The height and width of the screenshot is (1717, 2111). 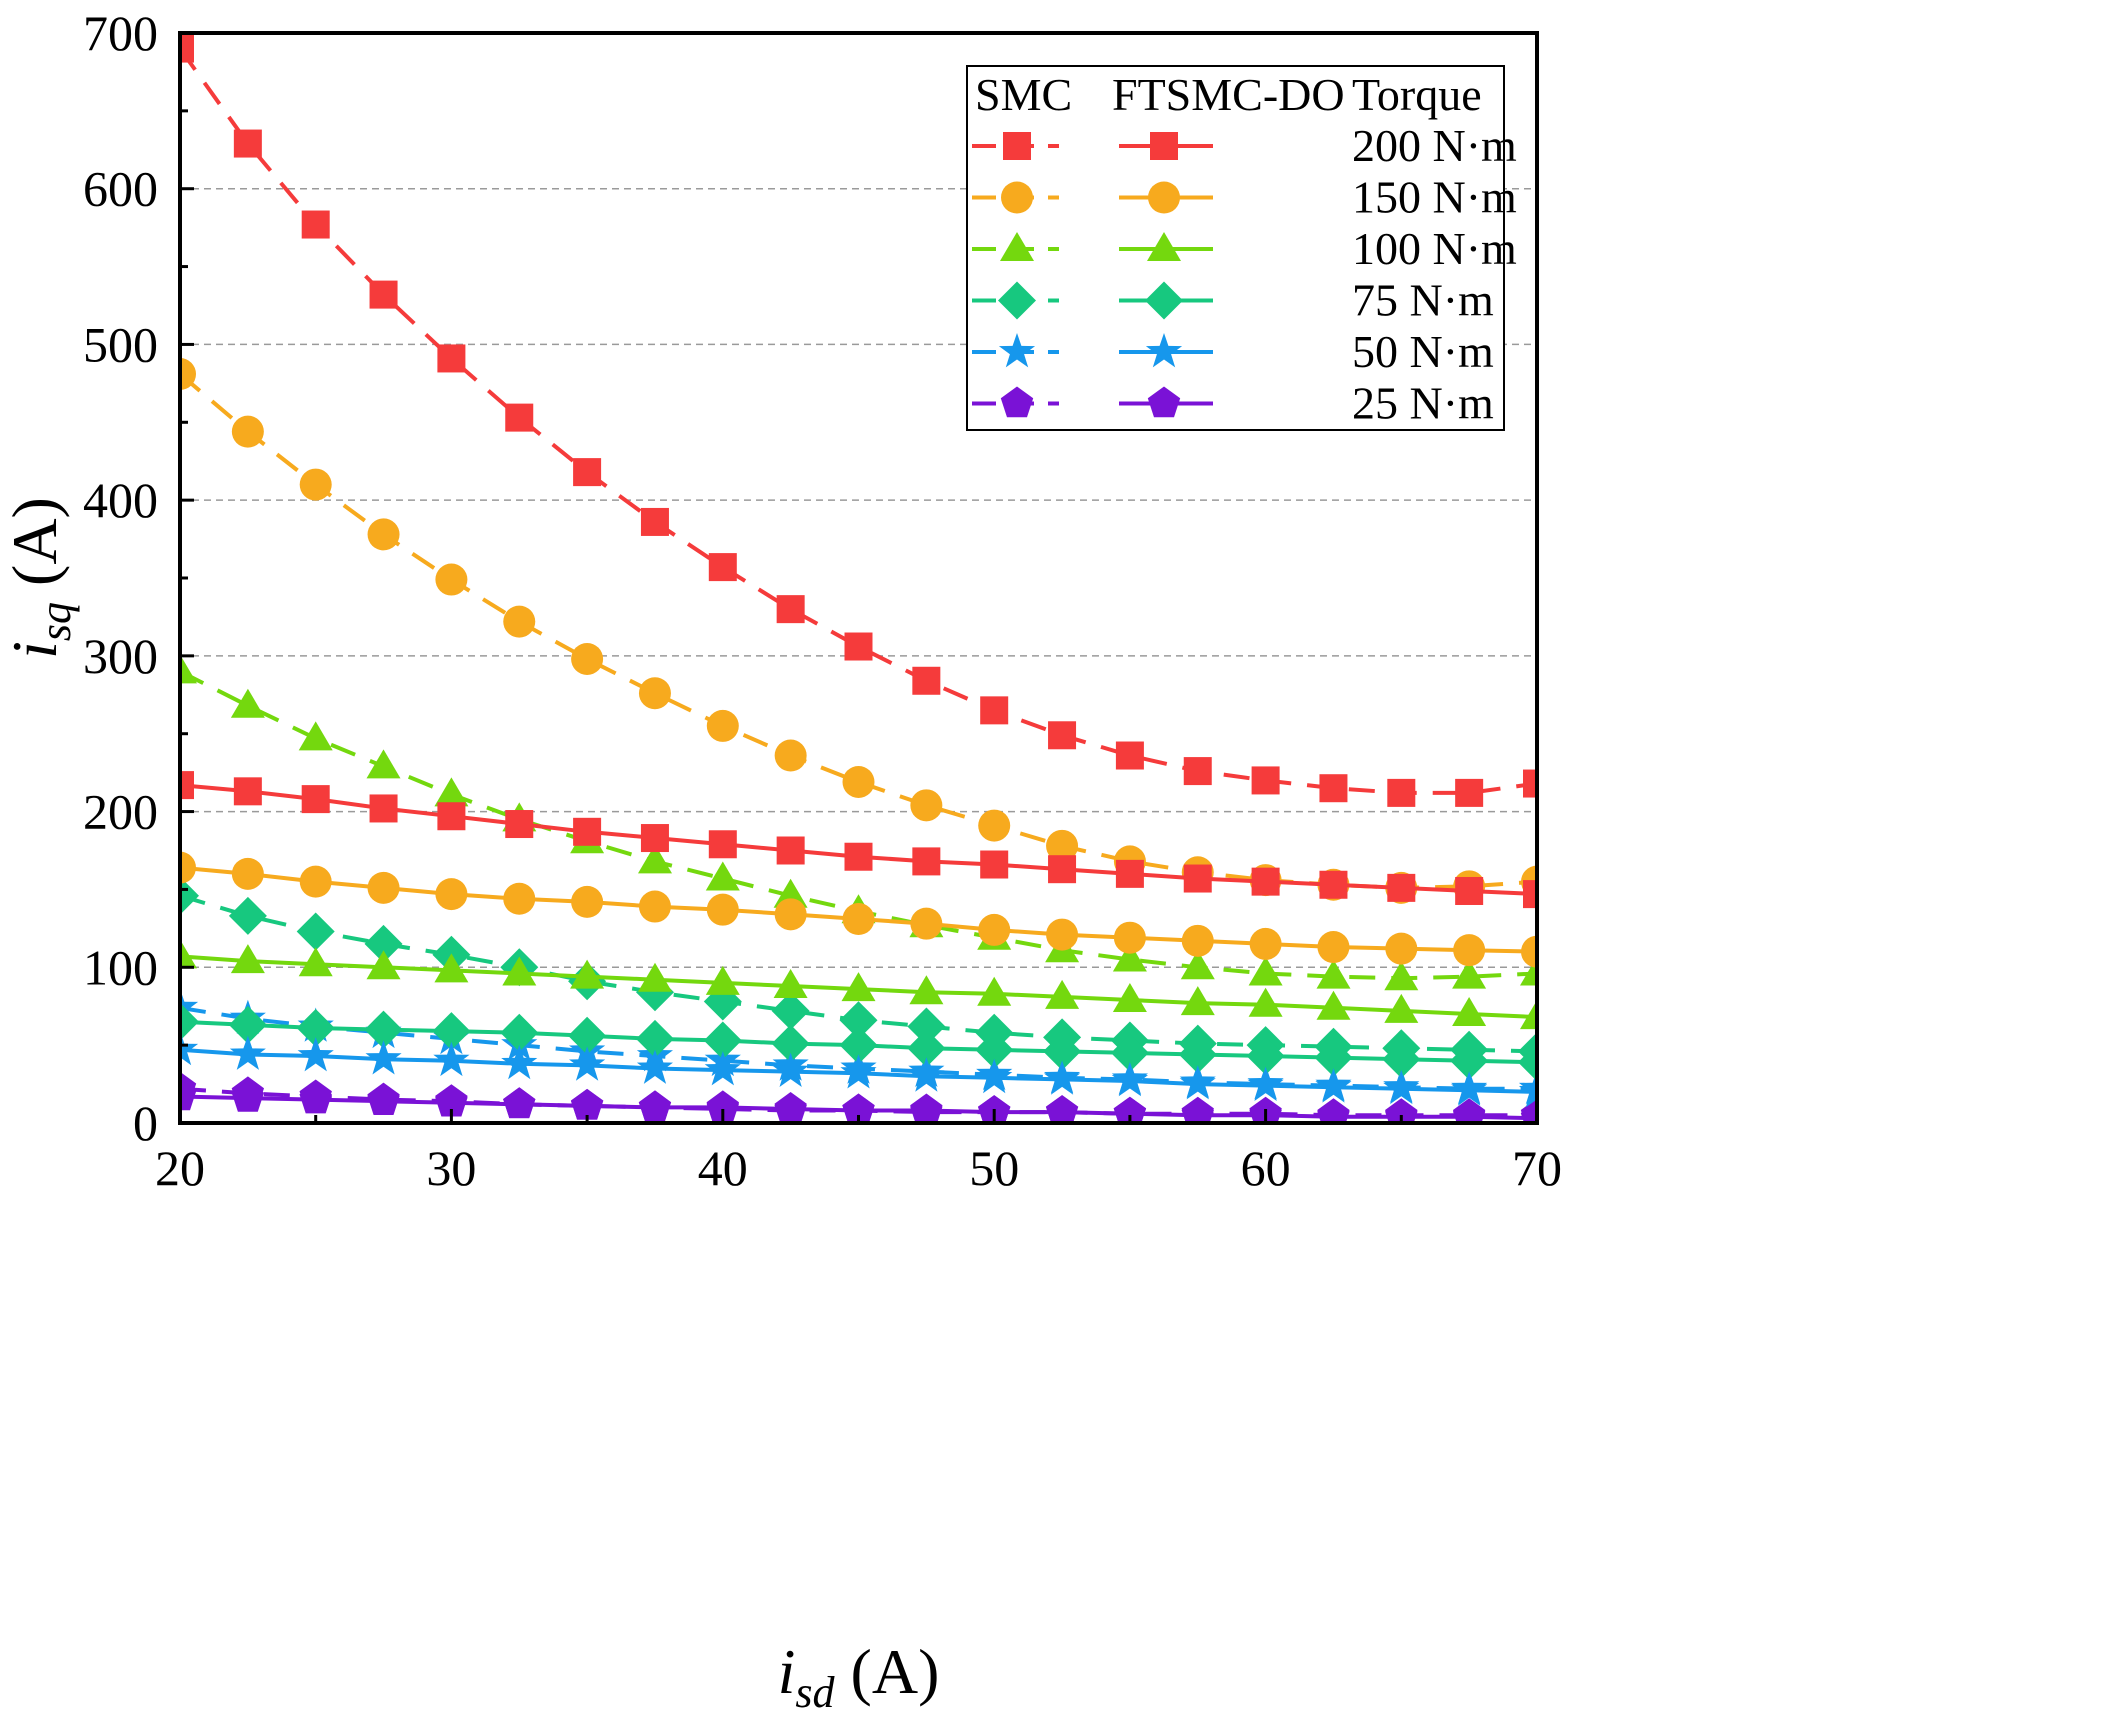 I want to click on x-tick-label: 70, so click(x=1537, y=1168).